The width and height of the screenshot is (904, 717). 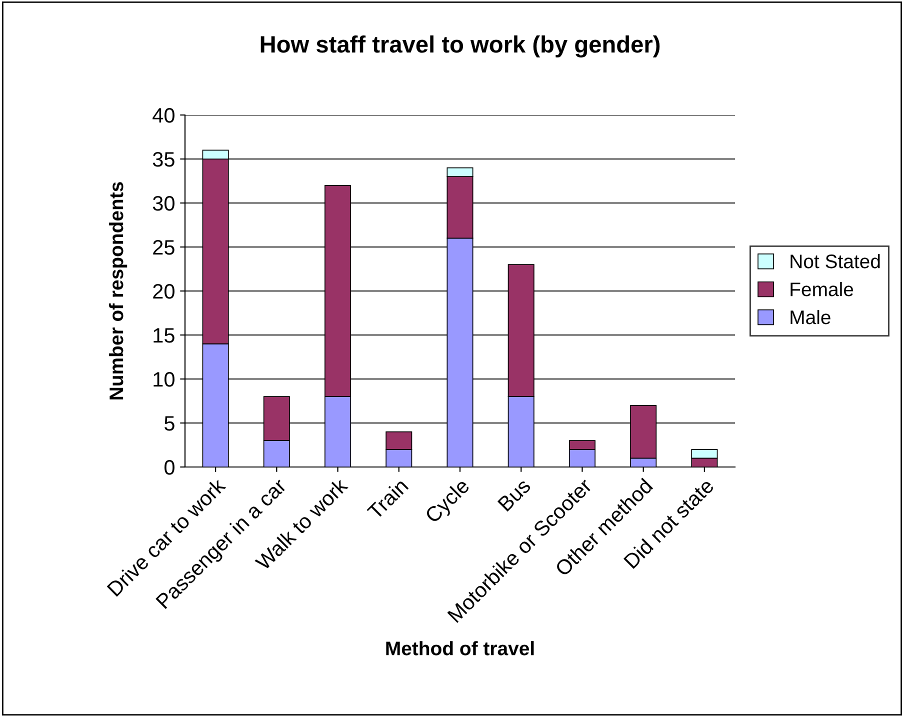 I want to click on y-tick-label: 30, so click(x=163, y=203).